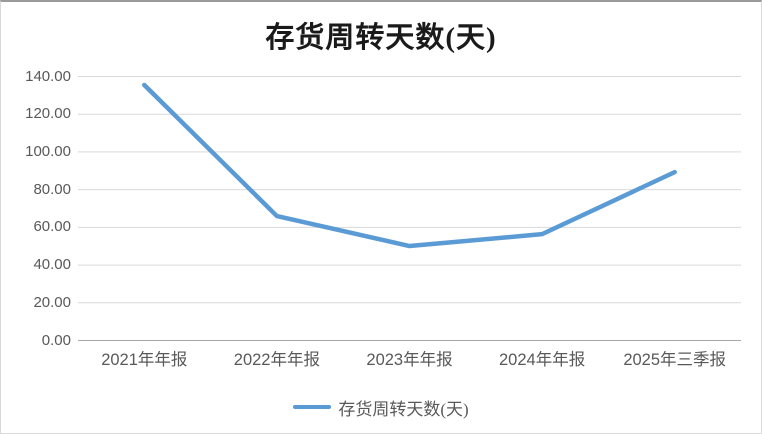 This screenshot has width=762, height=434. What do you see at coordinates (48, 76) in the screenshot?
I see `y-tick-label: 140.00` at bounding box center [48, 76].